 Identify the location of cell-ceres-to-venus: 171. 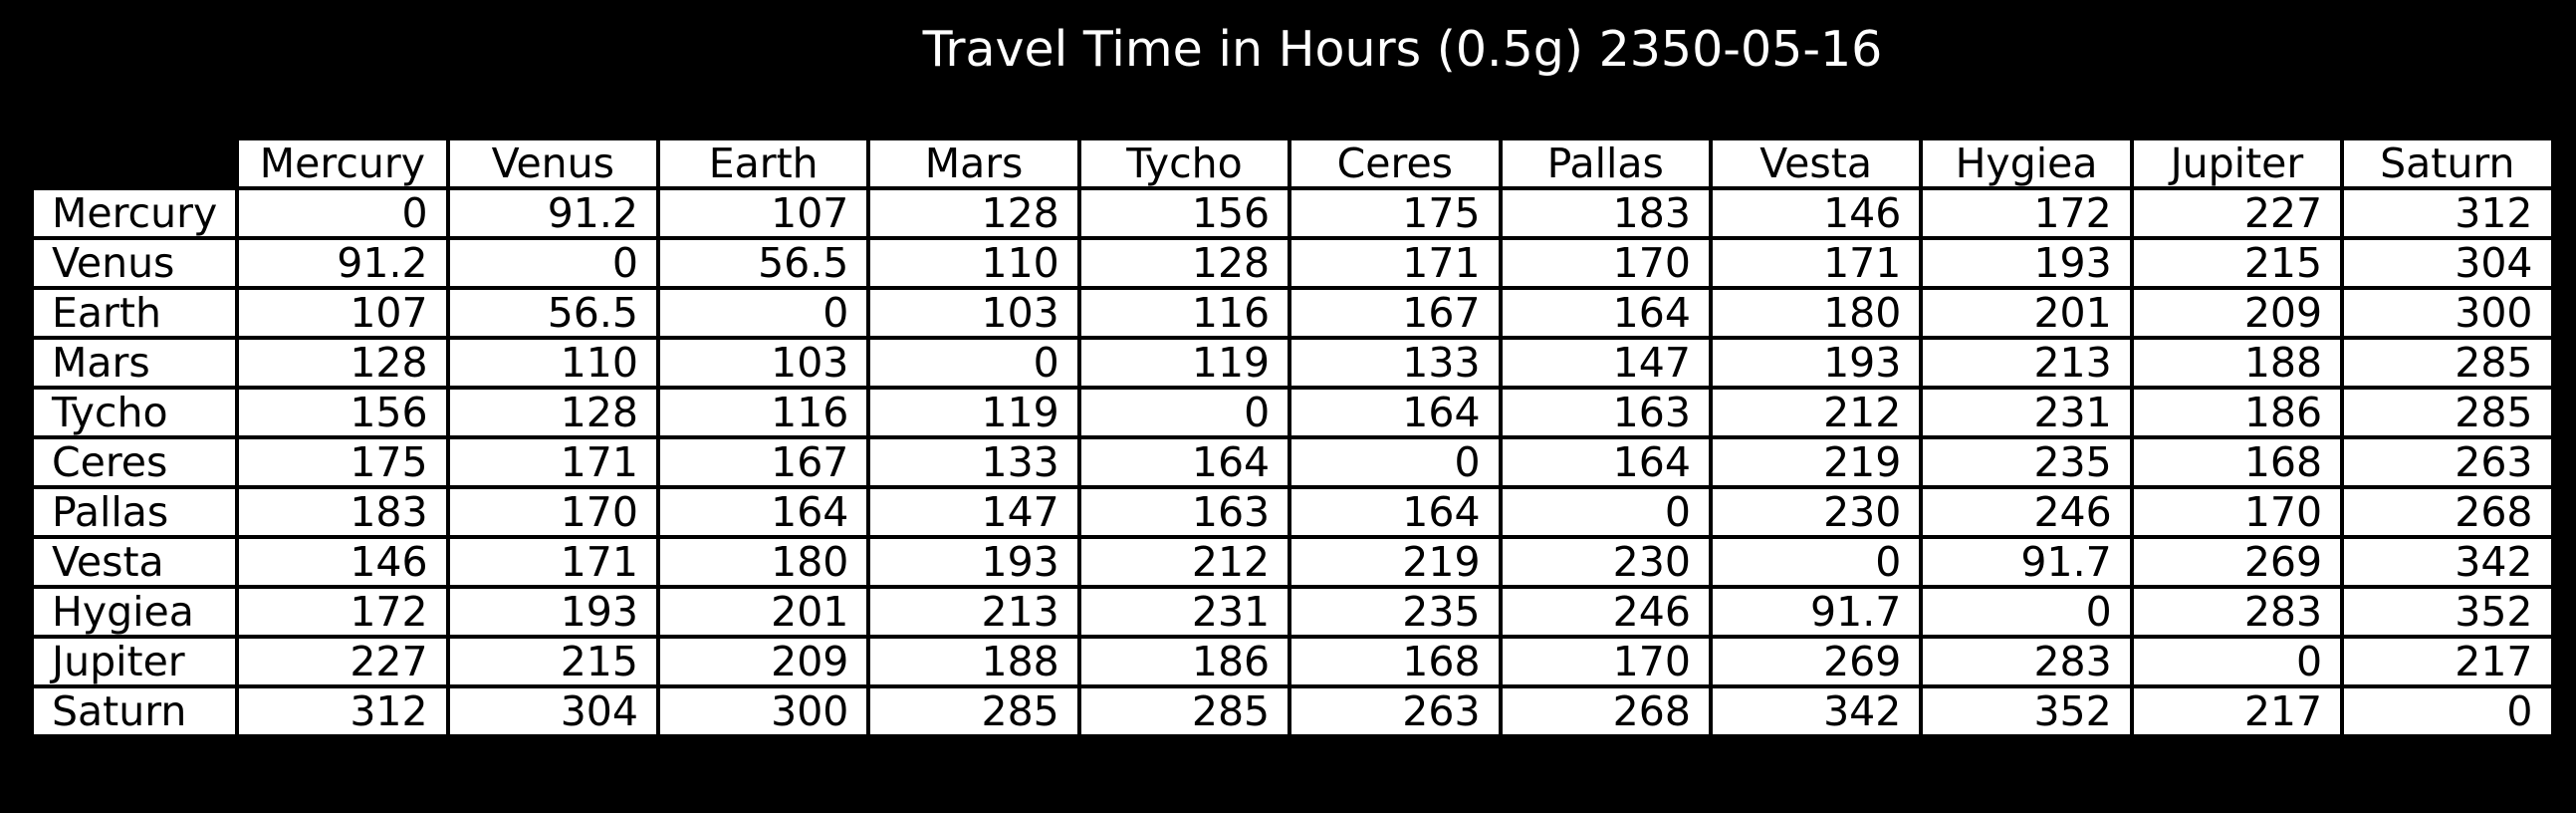
(552, 462).